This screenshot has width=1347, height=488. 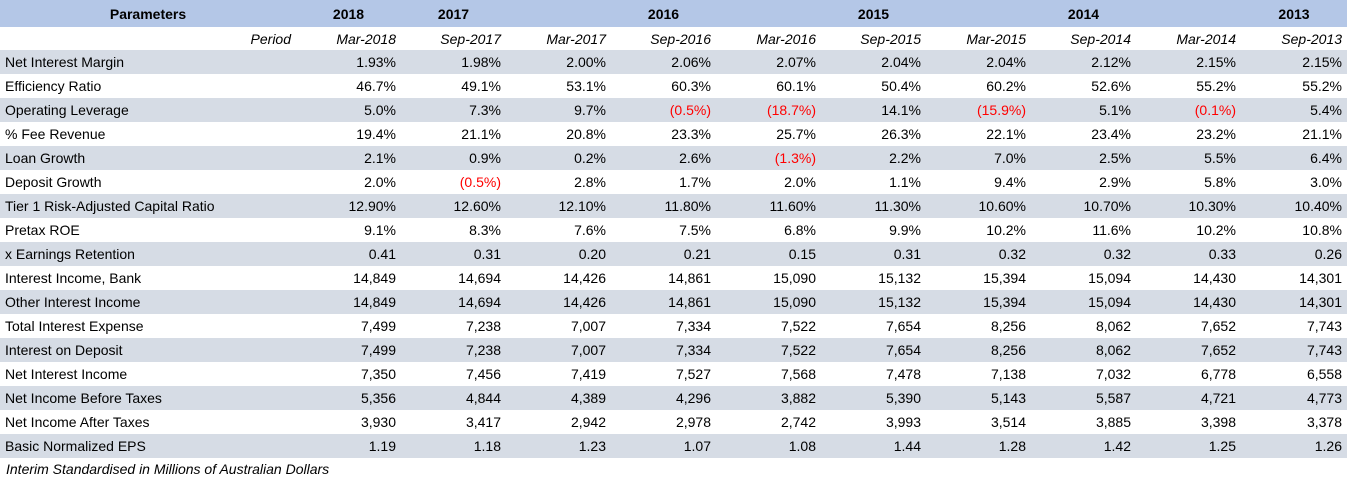 What do you see at coordinates (576, 38) in the screenshot?
I see `period-cell: Mar-2017` at bounding box center [576, 38].